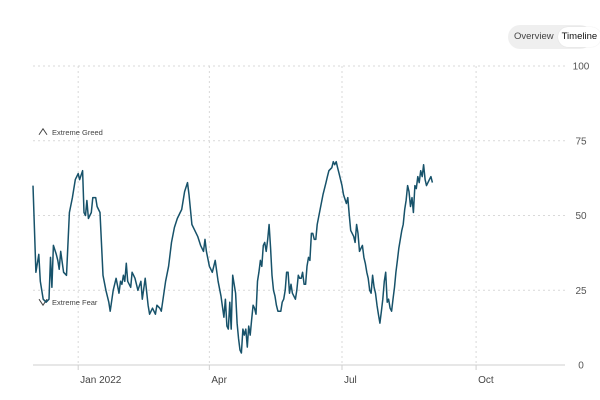 This screenshot has width=600, height=400. Describe the element at coordinates (581, 141) in the screenshot. I see `y-tick-label: 75` at that location.